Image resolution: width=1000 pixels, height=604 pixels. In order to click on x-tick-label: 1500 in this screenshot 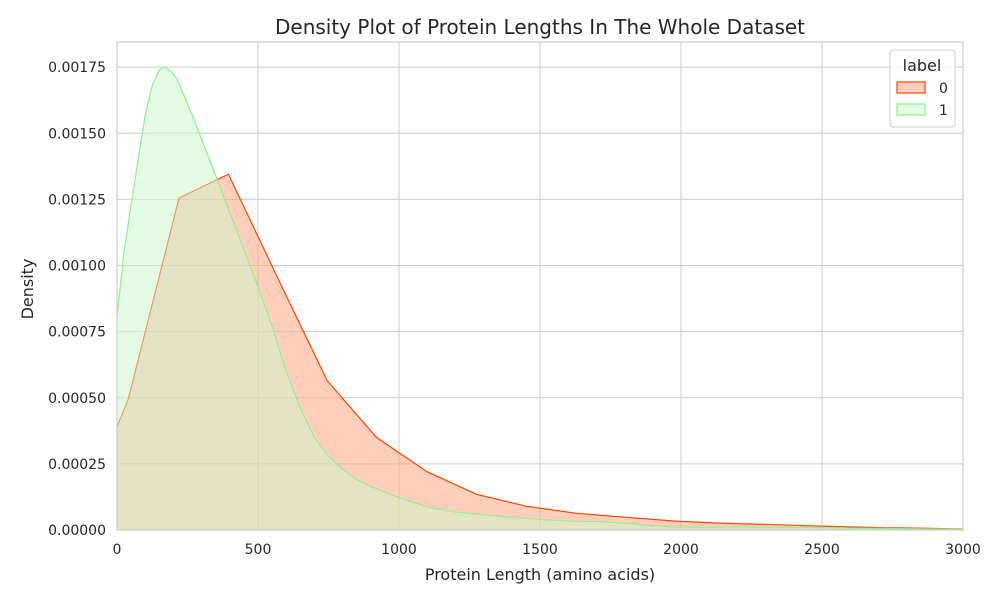, I will do `click(540, 550)`.